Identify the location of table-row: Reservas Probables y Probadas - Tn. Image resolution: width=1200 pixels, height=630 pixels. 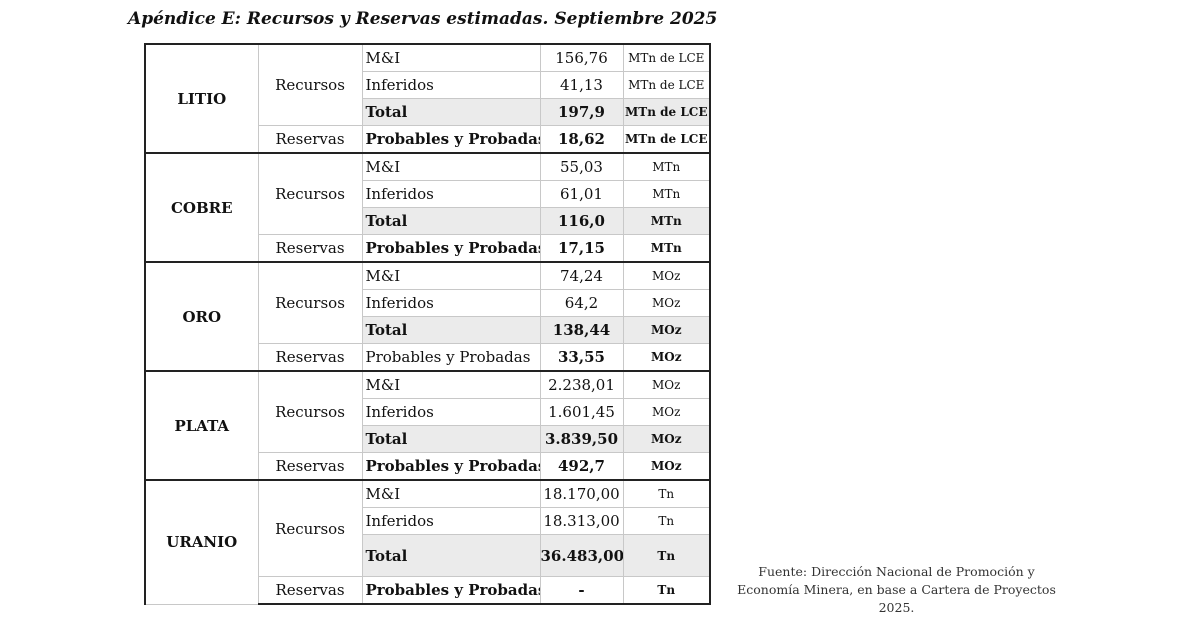
(428, 590).